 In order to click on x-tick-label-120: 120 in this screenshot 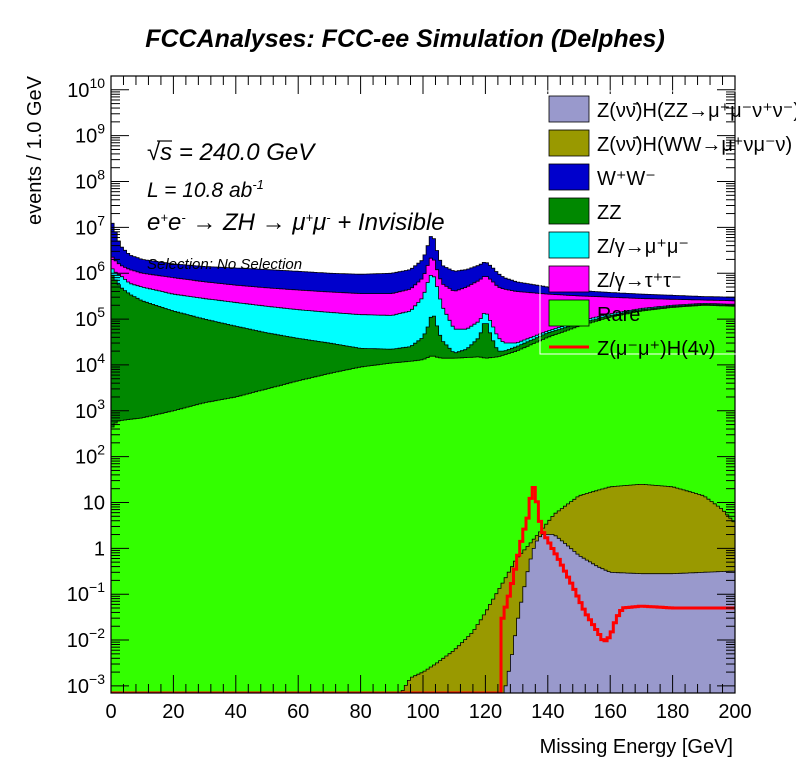, I will do `click(485, 712)`.